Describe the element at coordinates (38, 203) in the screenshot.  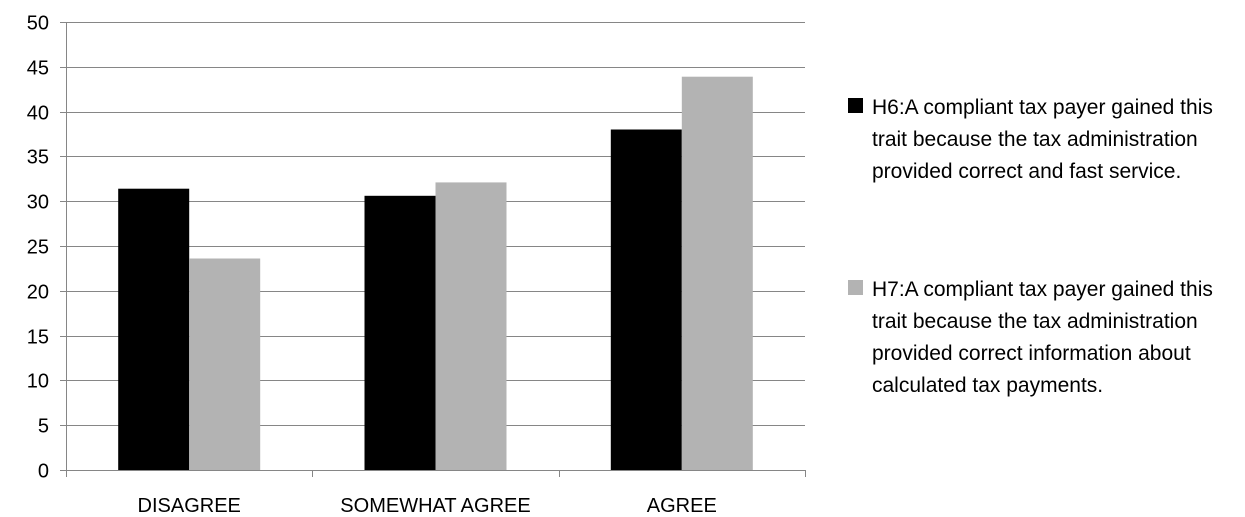
I see `y-tick-label: 30` at that location.